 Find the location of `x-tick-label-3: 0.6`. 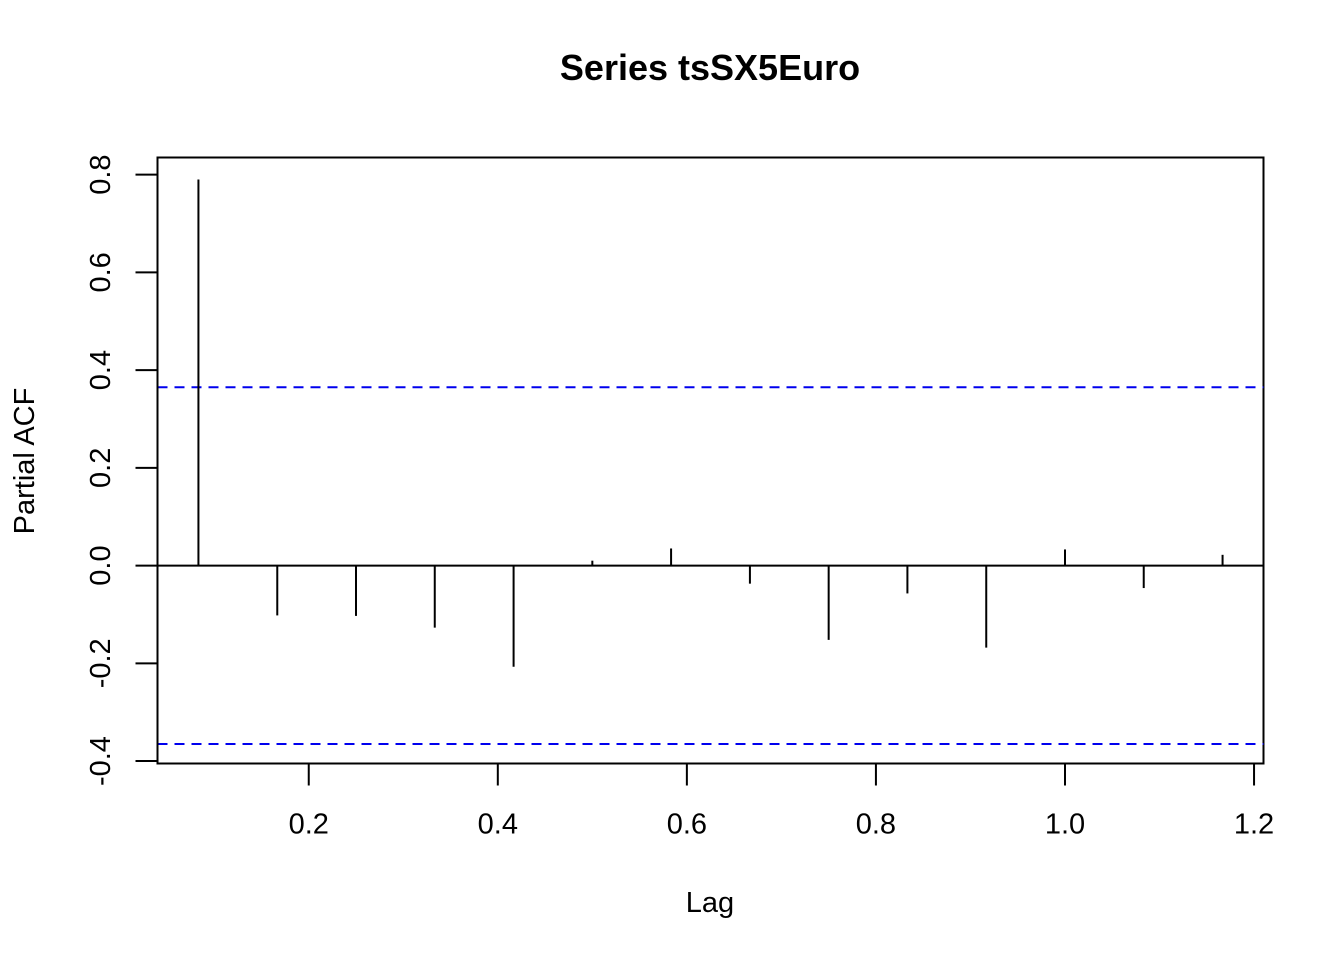

x-tick-label-3: 0.6 is located at coordinates (687, 825).